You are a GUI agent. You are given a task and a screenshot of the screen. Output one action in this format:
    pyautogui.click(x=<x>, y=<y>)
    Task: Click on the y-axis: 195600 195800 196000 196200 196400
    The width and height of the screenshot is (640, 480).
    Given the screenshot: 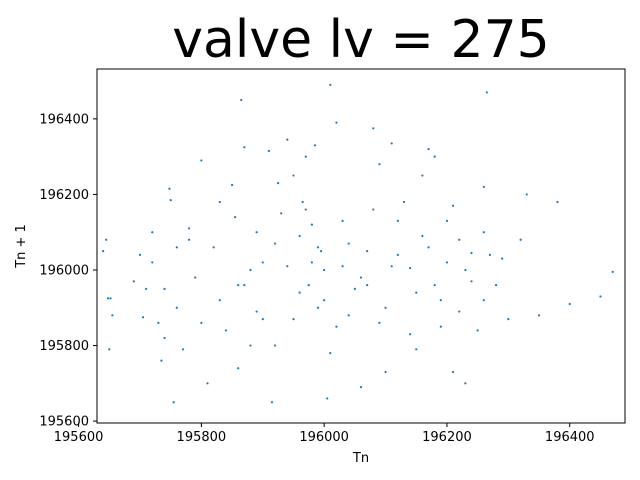 What is the action you would take?
    pyautogui.click(x=68, y=271)
    